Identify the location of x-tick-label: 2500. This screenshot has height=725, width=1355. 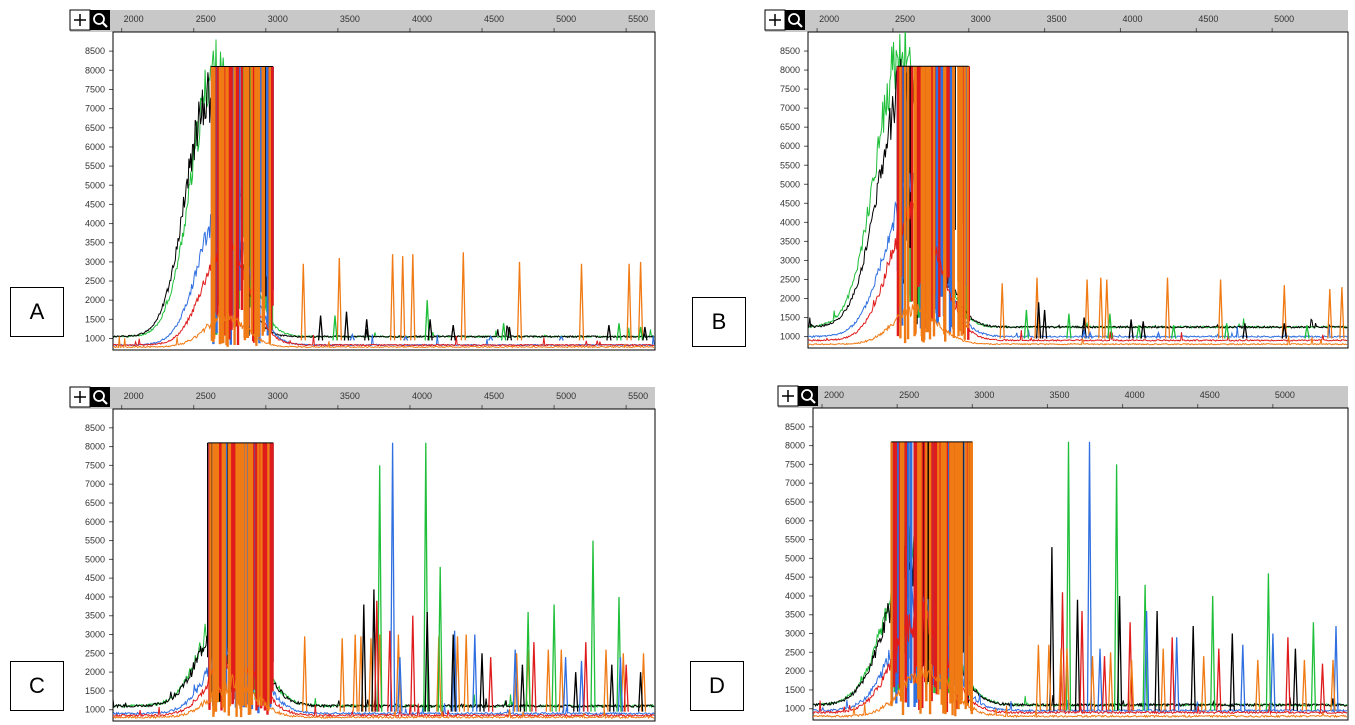
(909, 395).